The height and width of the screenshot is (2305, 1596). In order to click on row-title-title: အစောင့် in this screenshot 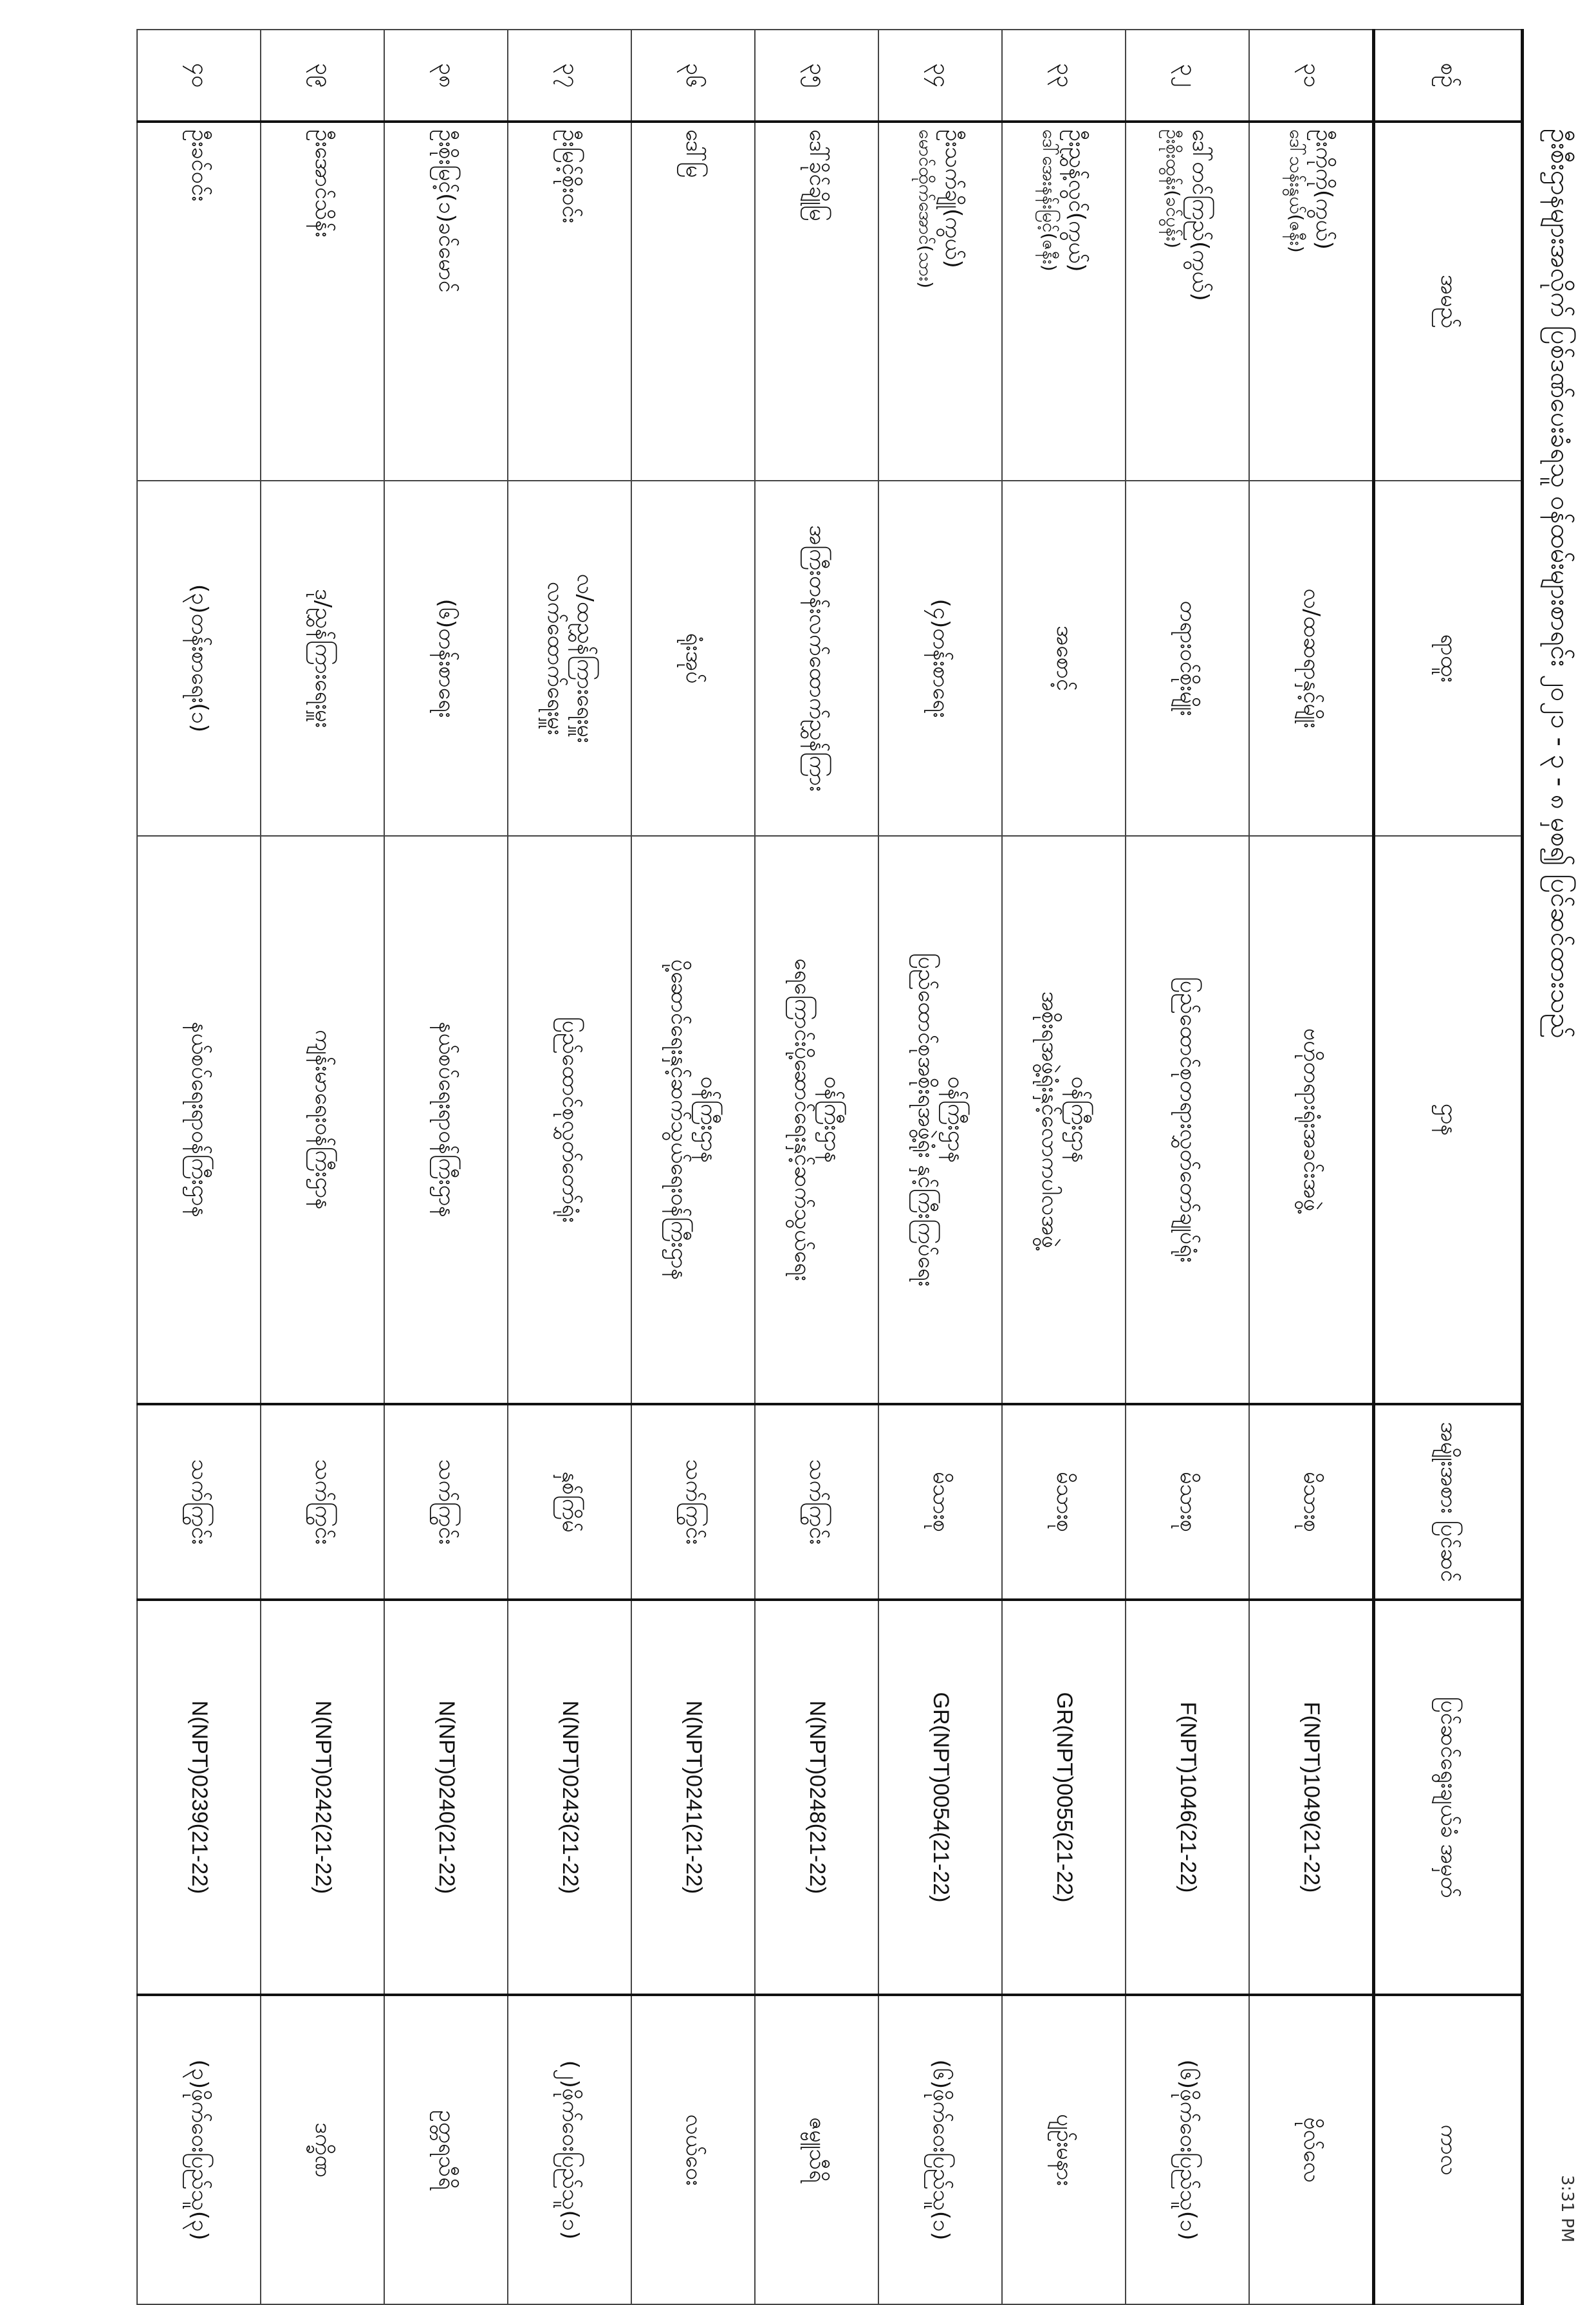, I will do `click(1064, 658)`.